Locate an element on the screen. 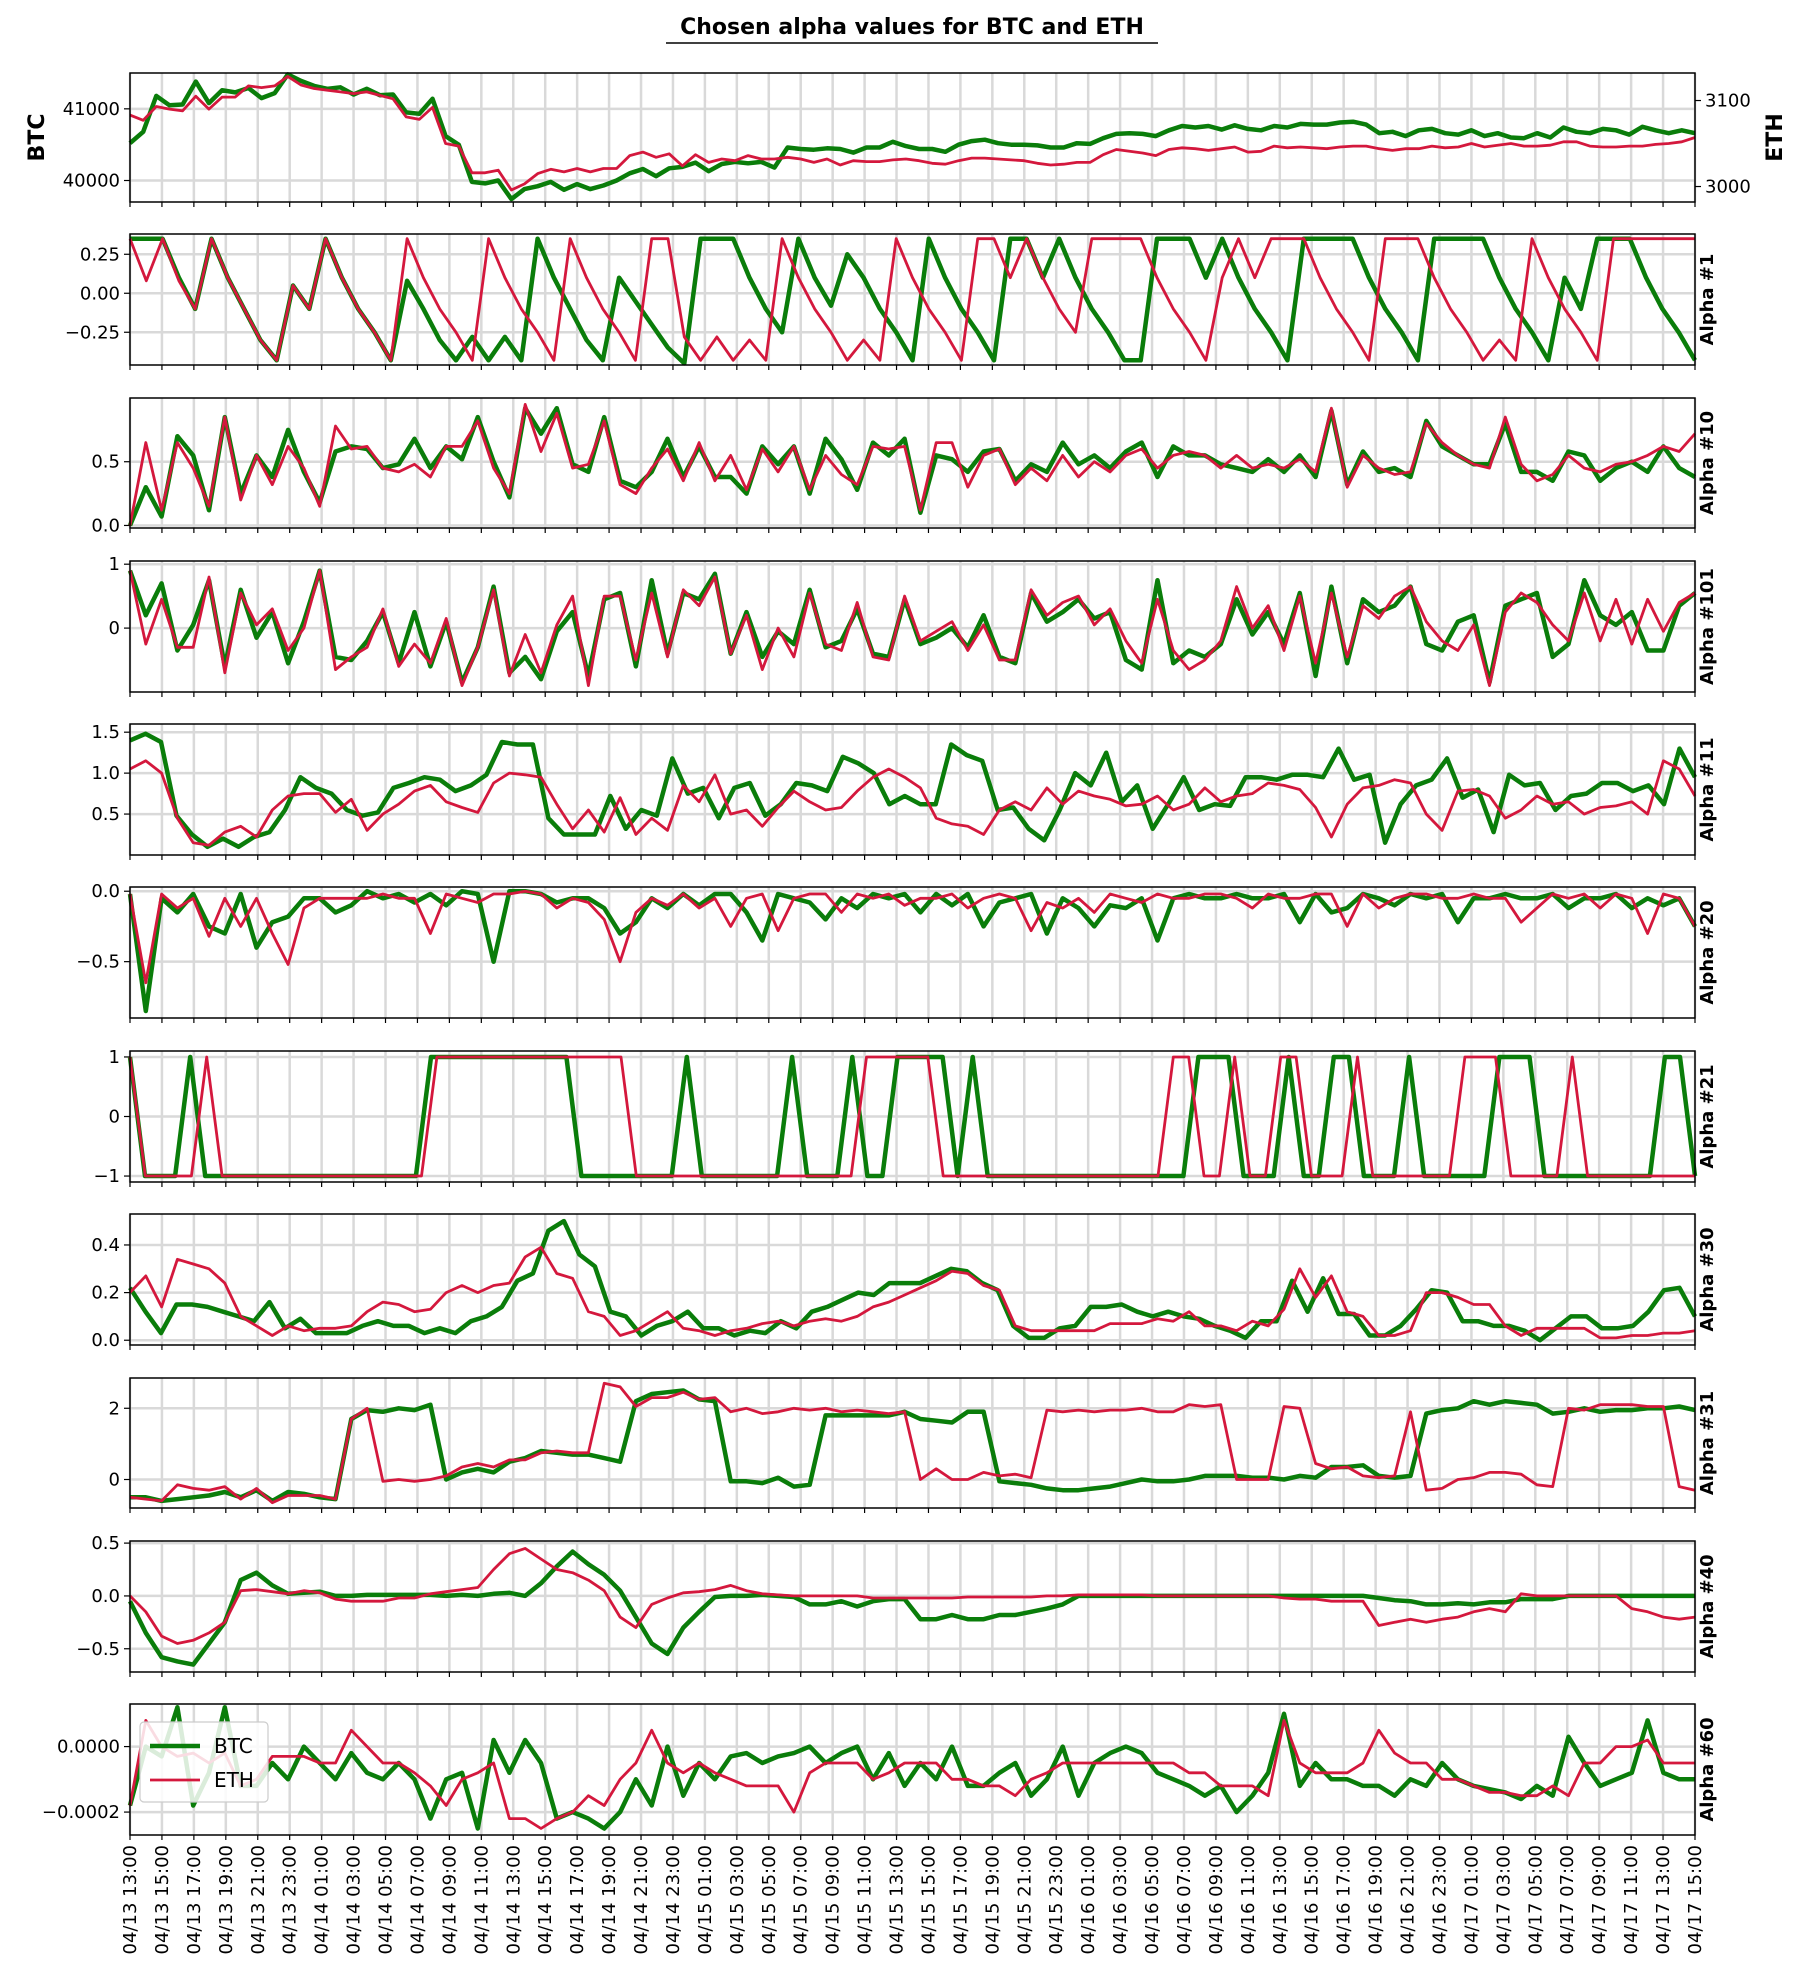 The image size is (1800, 1980). panel-2: 0.25 0.00 −0.25 Alpha #1 is located at coordinates (891, 301).